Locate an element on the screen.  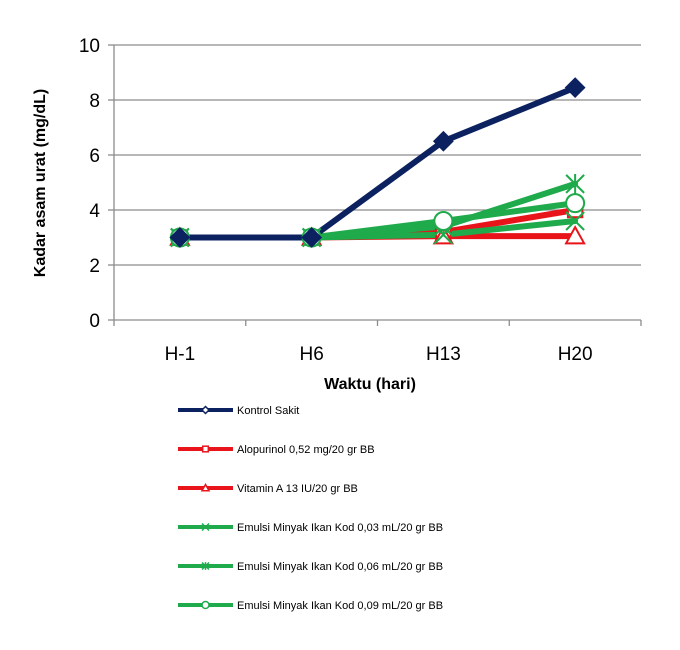
x-tick-label: H13 is located at coordinates (443, 354).